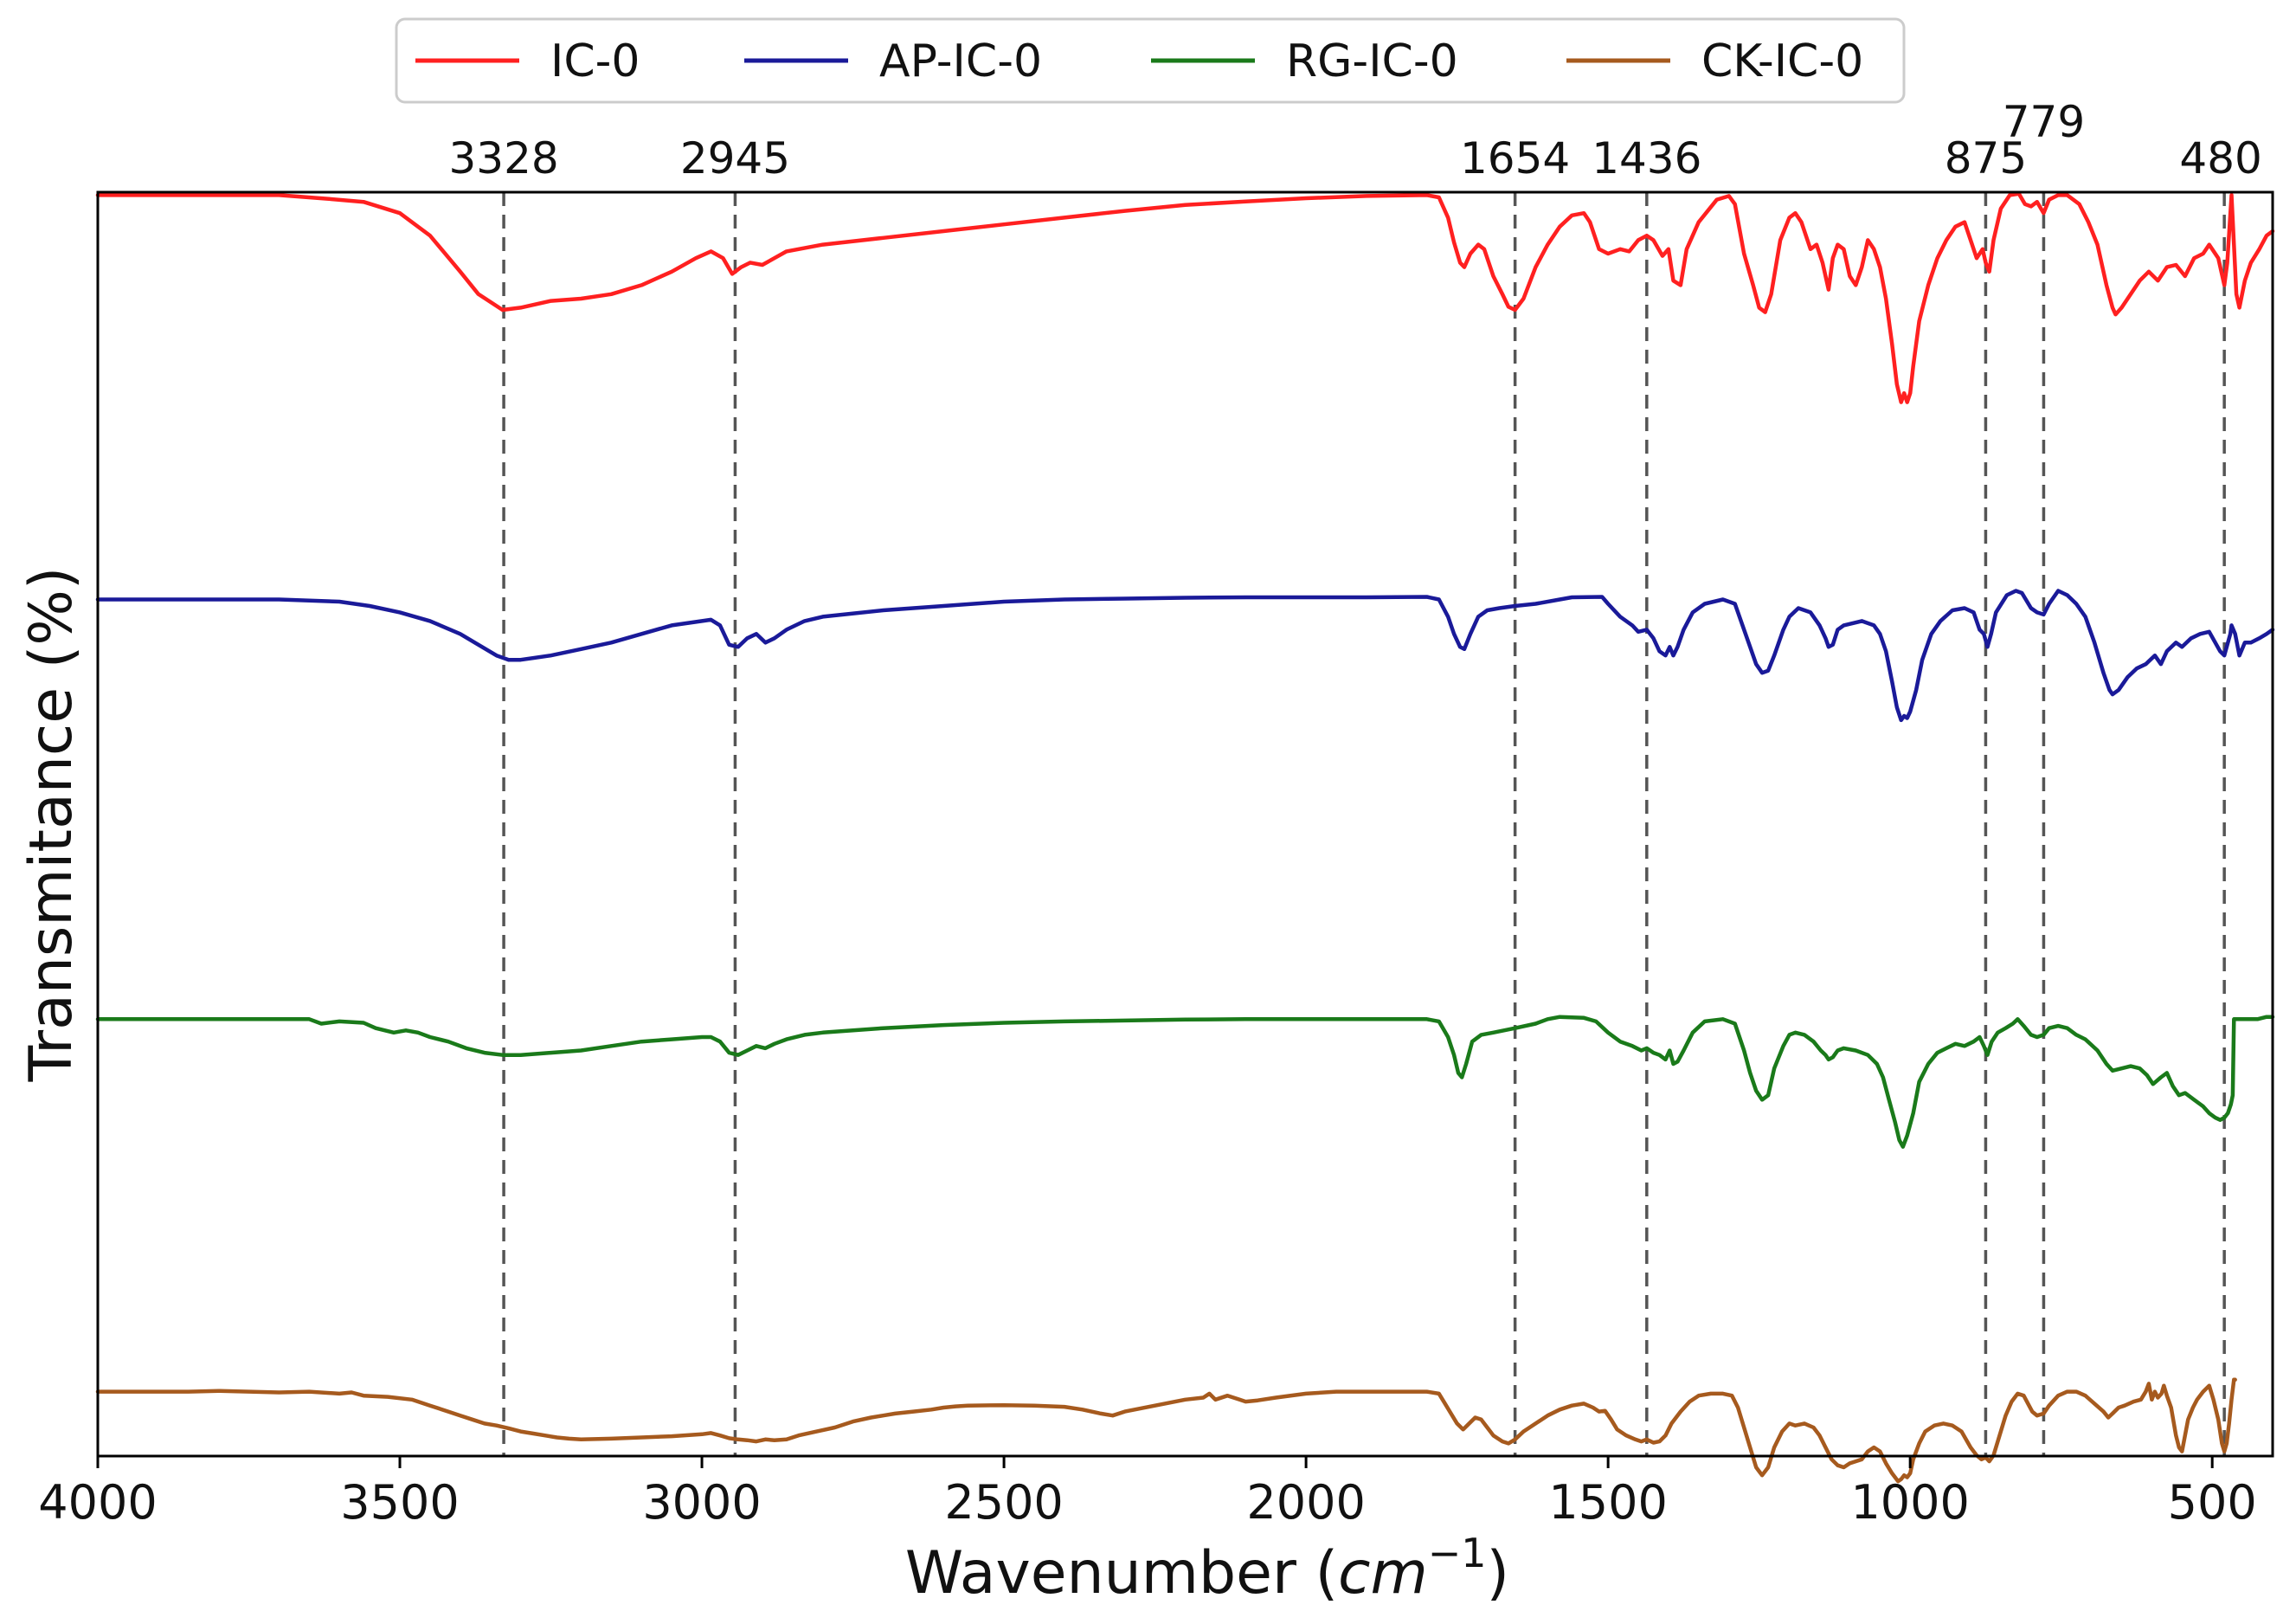 This screenshot has width=2296, height=1624. I want to click on legend-label-ap-ic-0: AP-IC-0, so click(961, 61).